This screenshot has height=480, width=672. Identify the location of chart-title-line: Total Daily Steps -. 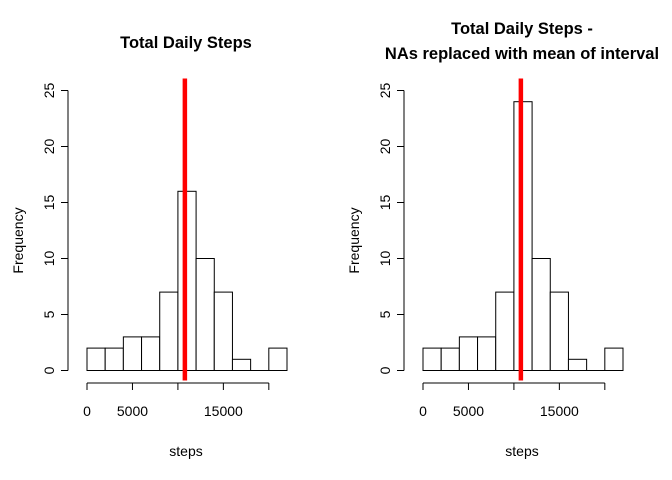
(522, 29).